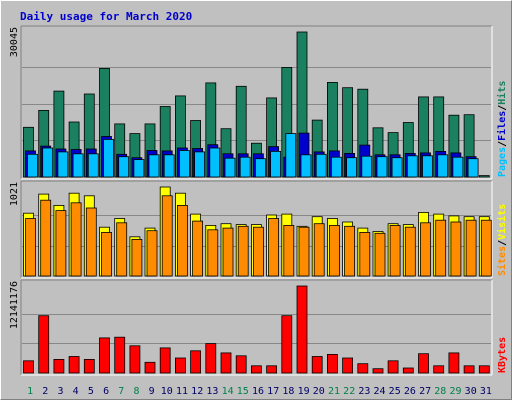 The width and height of the screenshot is (512, 401). What do you see at coordinates (182, 391) in the screenshot?
I see `x-tick-label: 11` at bounding box center [182, 391].